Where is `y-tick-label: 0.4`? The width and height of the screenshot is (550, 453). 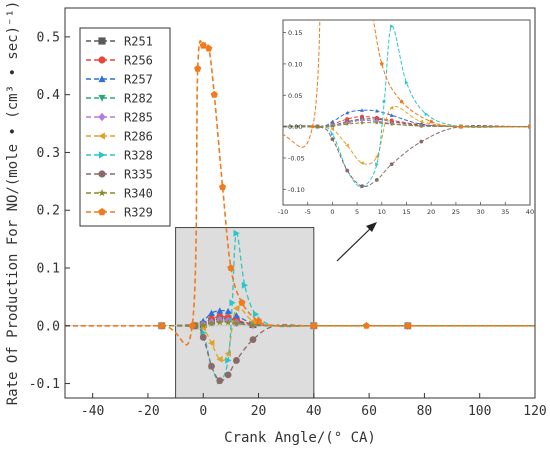 y-tick-label: 0.4 is located at coordinates (49, 95).